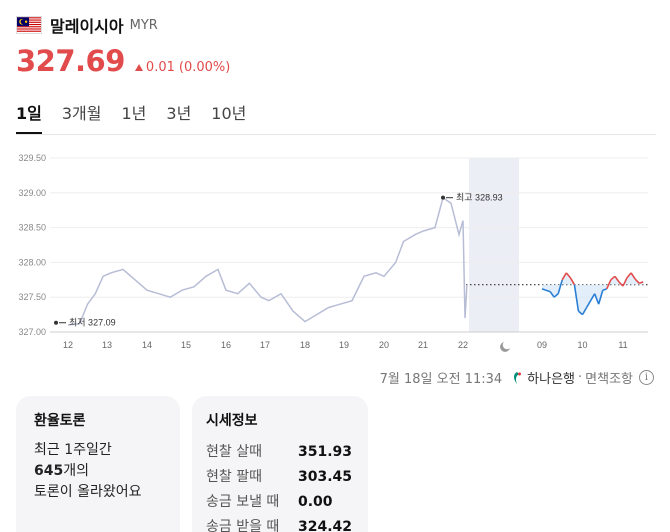 This screenshot has width=670, height=532. Describe the element at coordinates (551, 379) in the screenshot. I see `bank-name: 하나은행` at that location.